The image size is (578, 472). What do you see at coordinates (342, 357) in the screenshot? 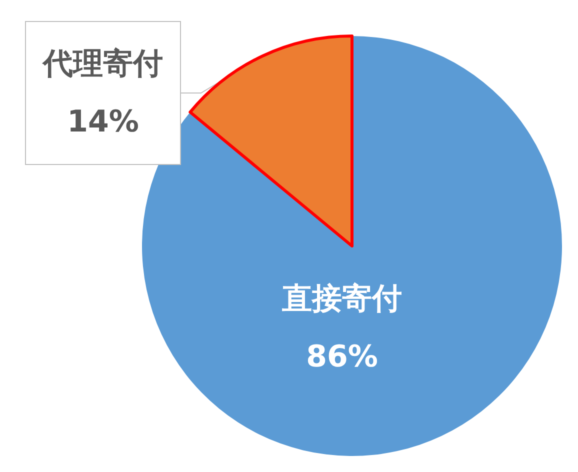
I see `data-label: 86%` at bounding box center [342, 357].